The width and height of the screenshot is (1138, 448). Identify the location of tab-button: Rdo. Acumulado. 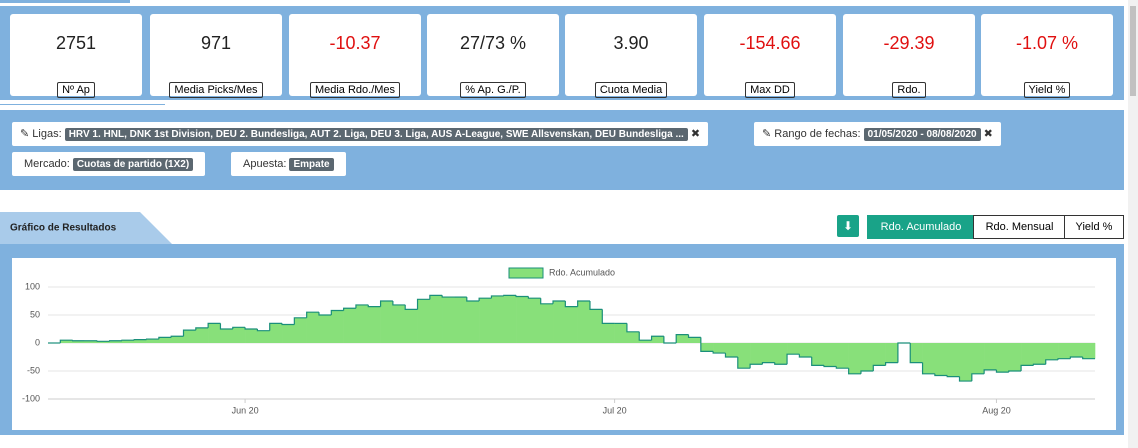
(921, 227).